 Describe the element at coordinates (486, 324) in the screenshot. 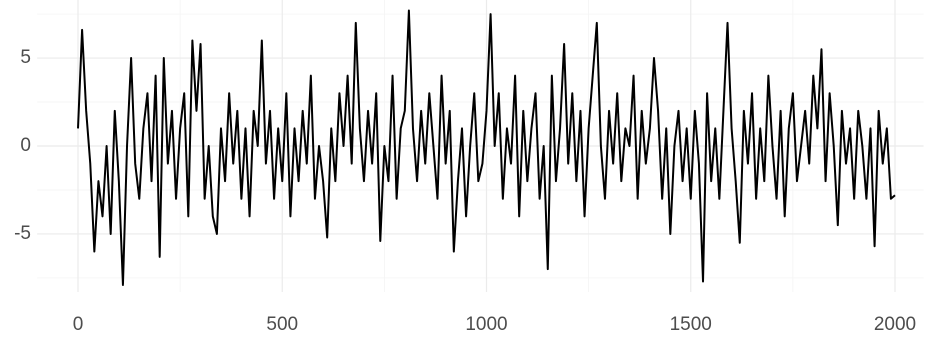

I see `x-tick-label: 1000` at that location.